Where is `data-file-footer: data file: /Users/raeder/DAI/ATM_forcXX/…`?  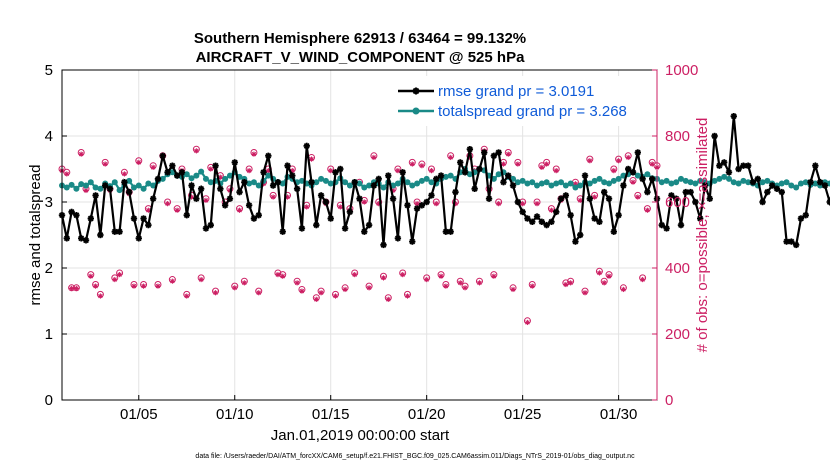 data-file-footer: data file: /Users/raeder/DAI/ATM_forcXX/… is located at coordinates (415, 456).